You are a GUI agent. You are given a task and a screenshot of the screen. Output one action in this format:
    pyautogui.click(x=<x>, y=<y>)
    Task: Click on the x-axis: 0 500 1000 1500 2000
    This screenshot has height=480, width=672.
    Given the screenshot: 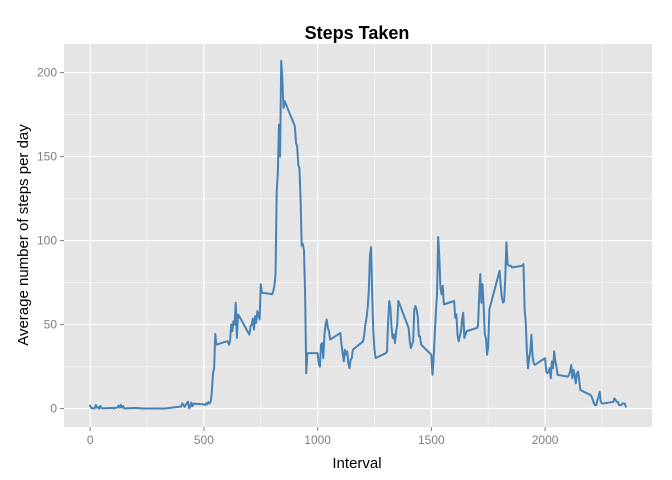 What is the action you would take?
    pyautogui.click(x=323, y=437)
    